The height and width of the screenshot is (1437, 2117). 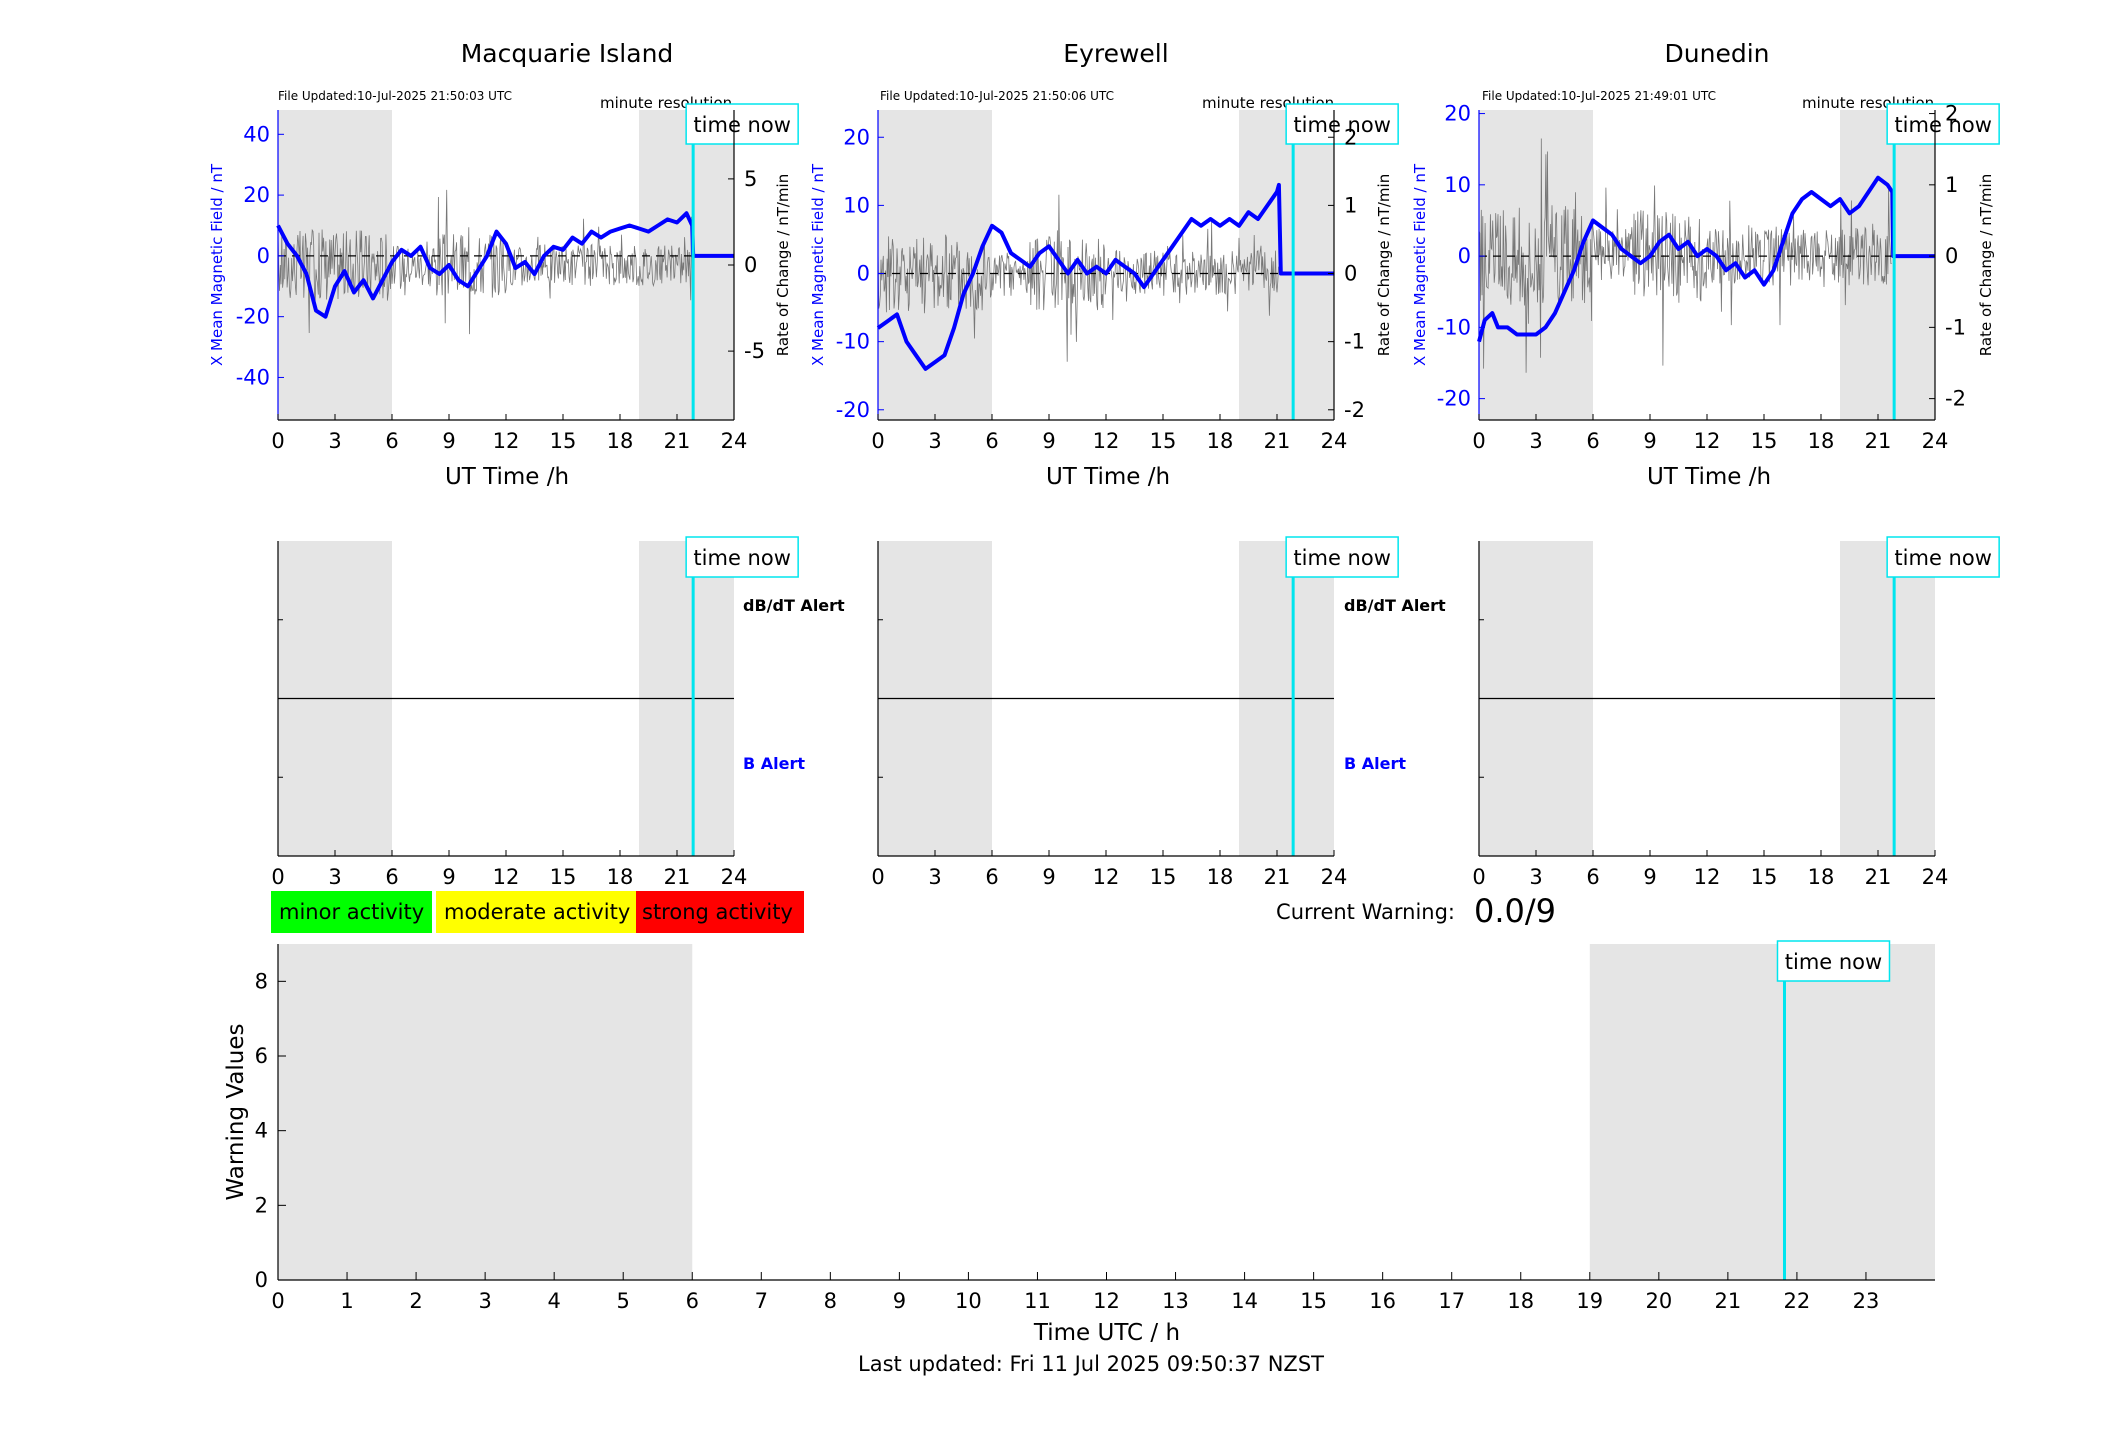 What do you see at coordinates (1037, 1301) in the screenshot?
I see `x-tick-label: 11` at bounding box center [1037, 1301].